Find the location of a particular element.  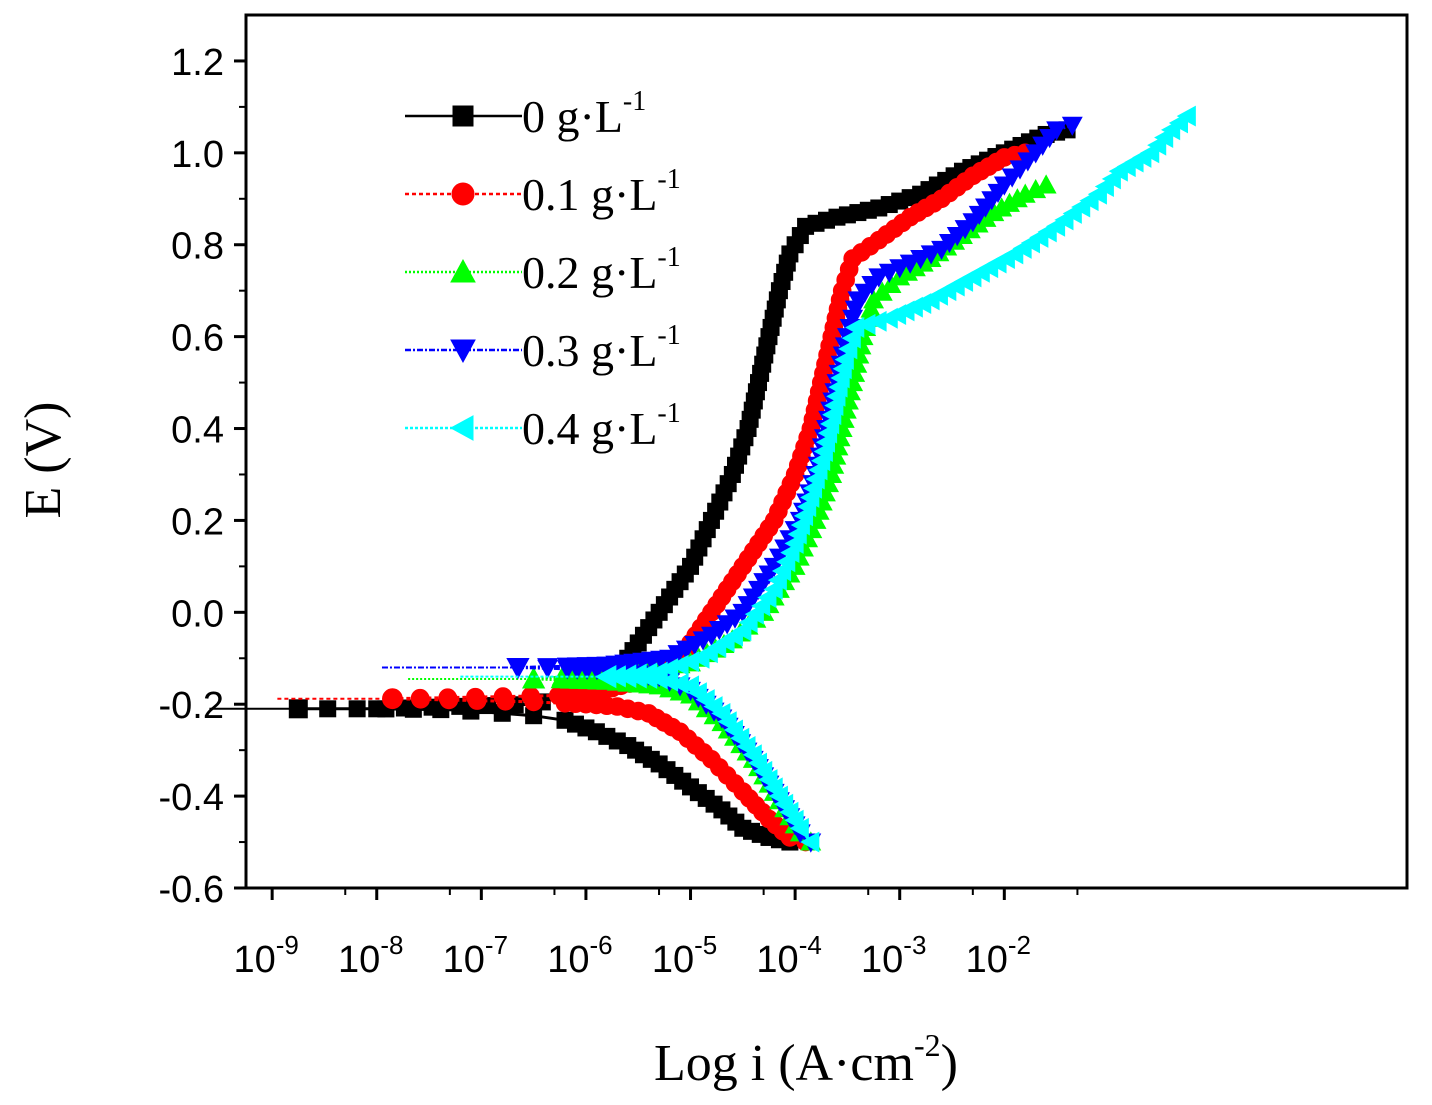

x-tick-label: 10⁻² is located at coordinates (998, 955).